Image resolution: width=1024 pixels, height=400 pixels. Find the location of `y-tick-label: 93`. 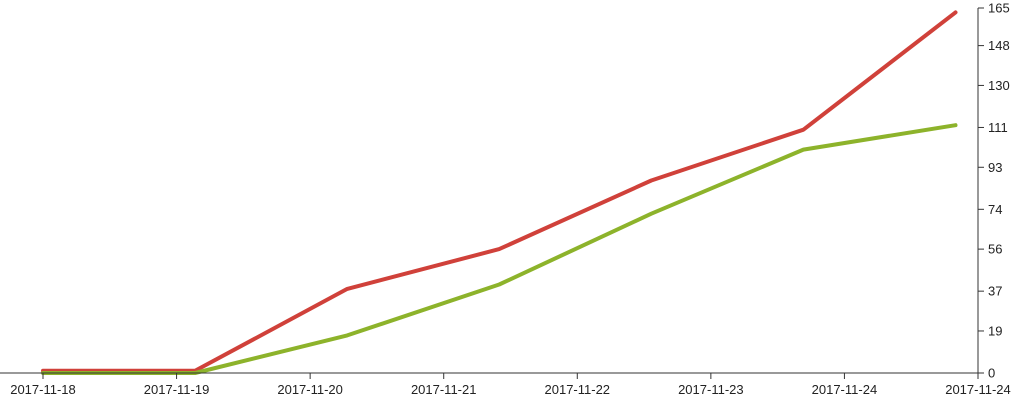

y-tick-label: 93 is located at coordinates (995, 167).